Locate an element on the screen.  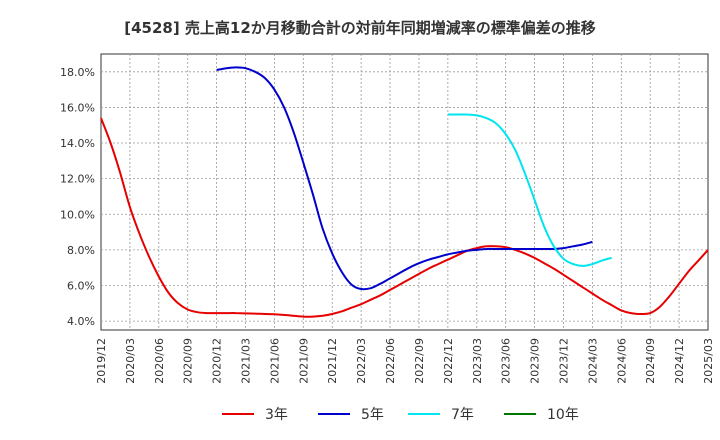
y-tick-label: 14.0% is located at coordinates (77, 143).